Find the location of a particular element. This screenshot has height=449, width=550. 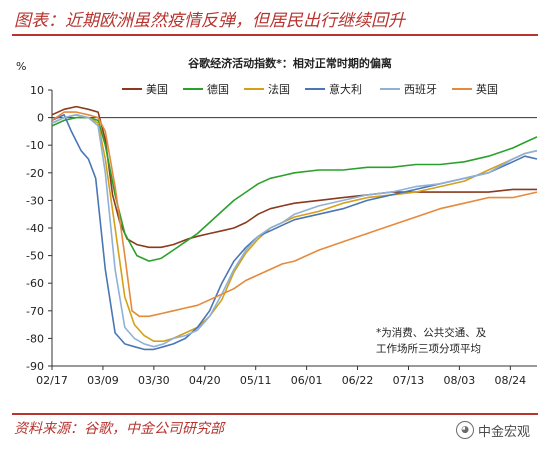

y-unit-label: % is located at coordinates (21, 66).